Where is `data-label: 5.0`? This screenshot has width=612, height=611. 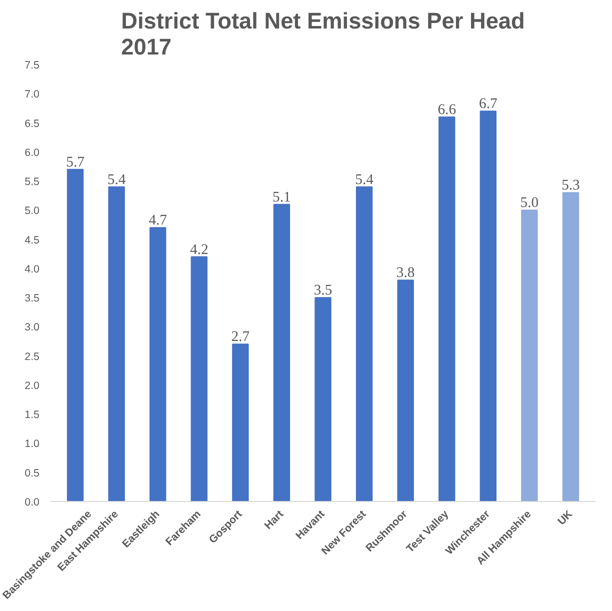 data-label: 5.0 is located at coordinates (529, 203).